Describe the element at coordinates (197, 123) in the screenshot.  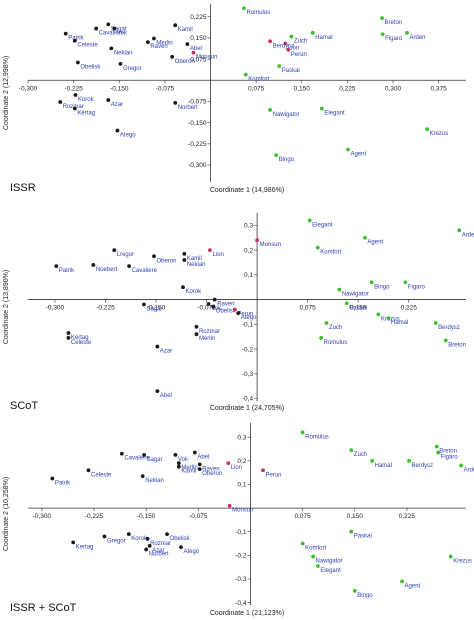
I see `y-tick-label: -0,150` at that location.